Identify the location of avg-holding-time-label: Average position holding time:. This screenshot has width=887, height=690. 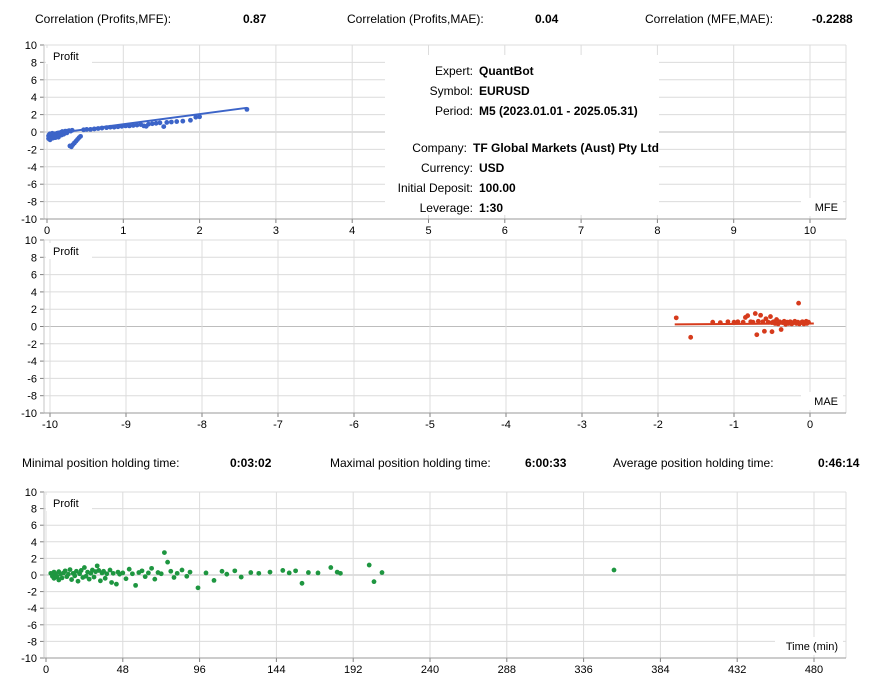
(693, 463).